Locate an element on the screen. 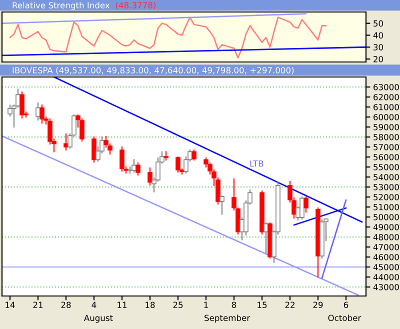  y-tick-label: 53000 is located at coordinates (386, 187).